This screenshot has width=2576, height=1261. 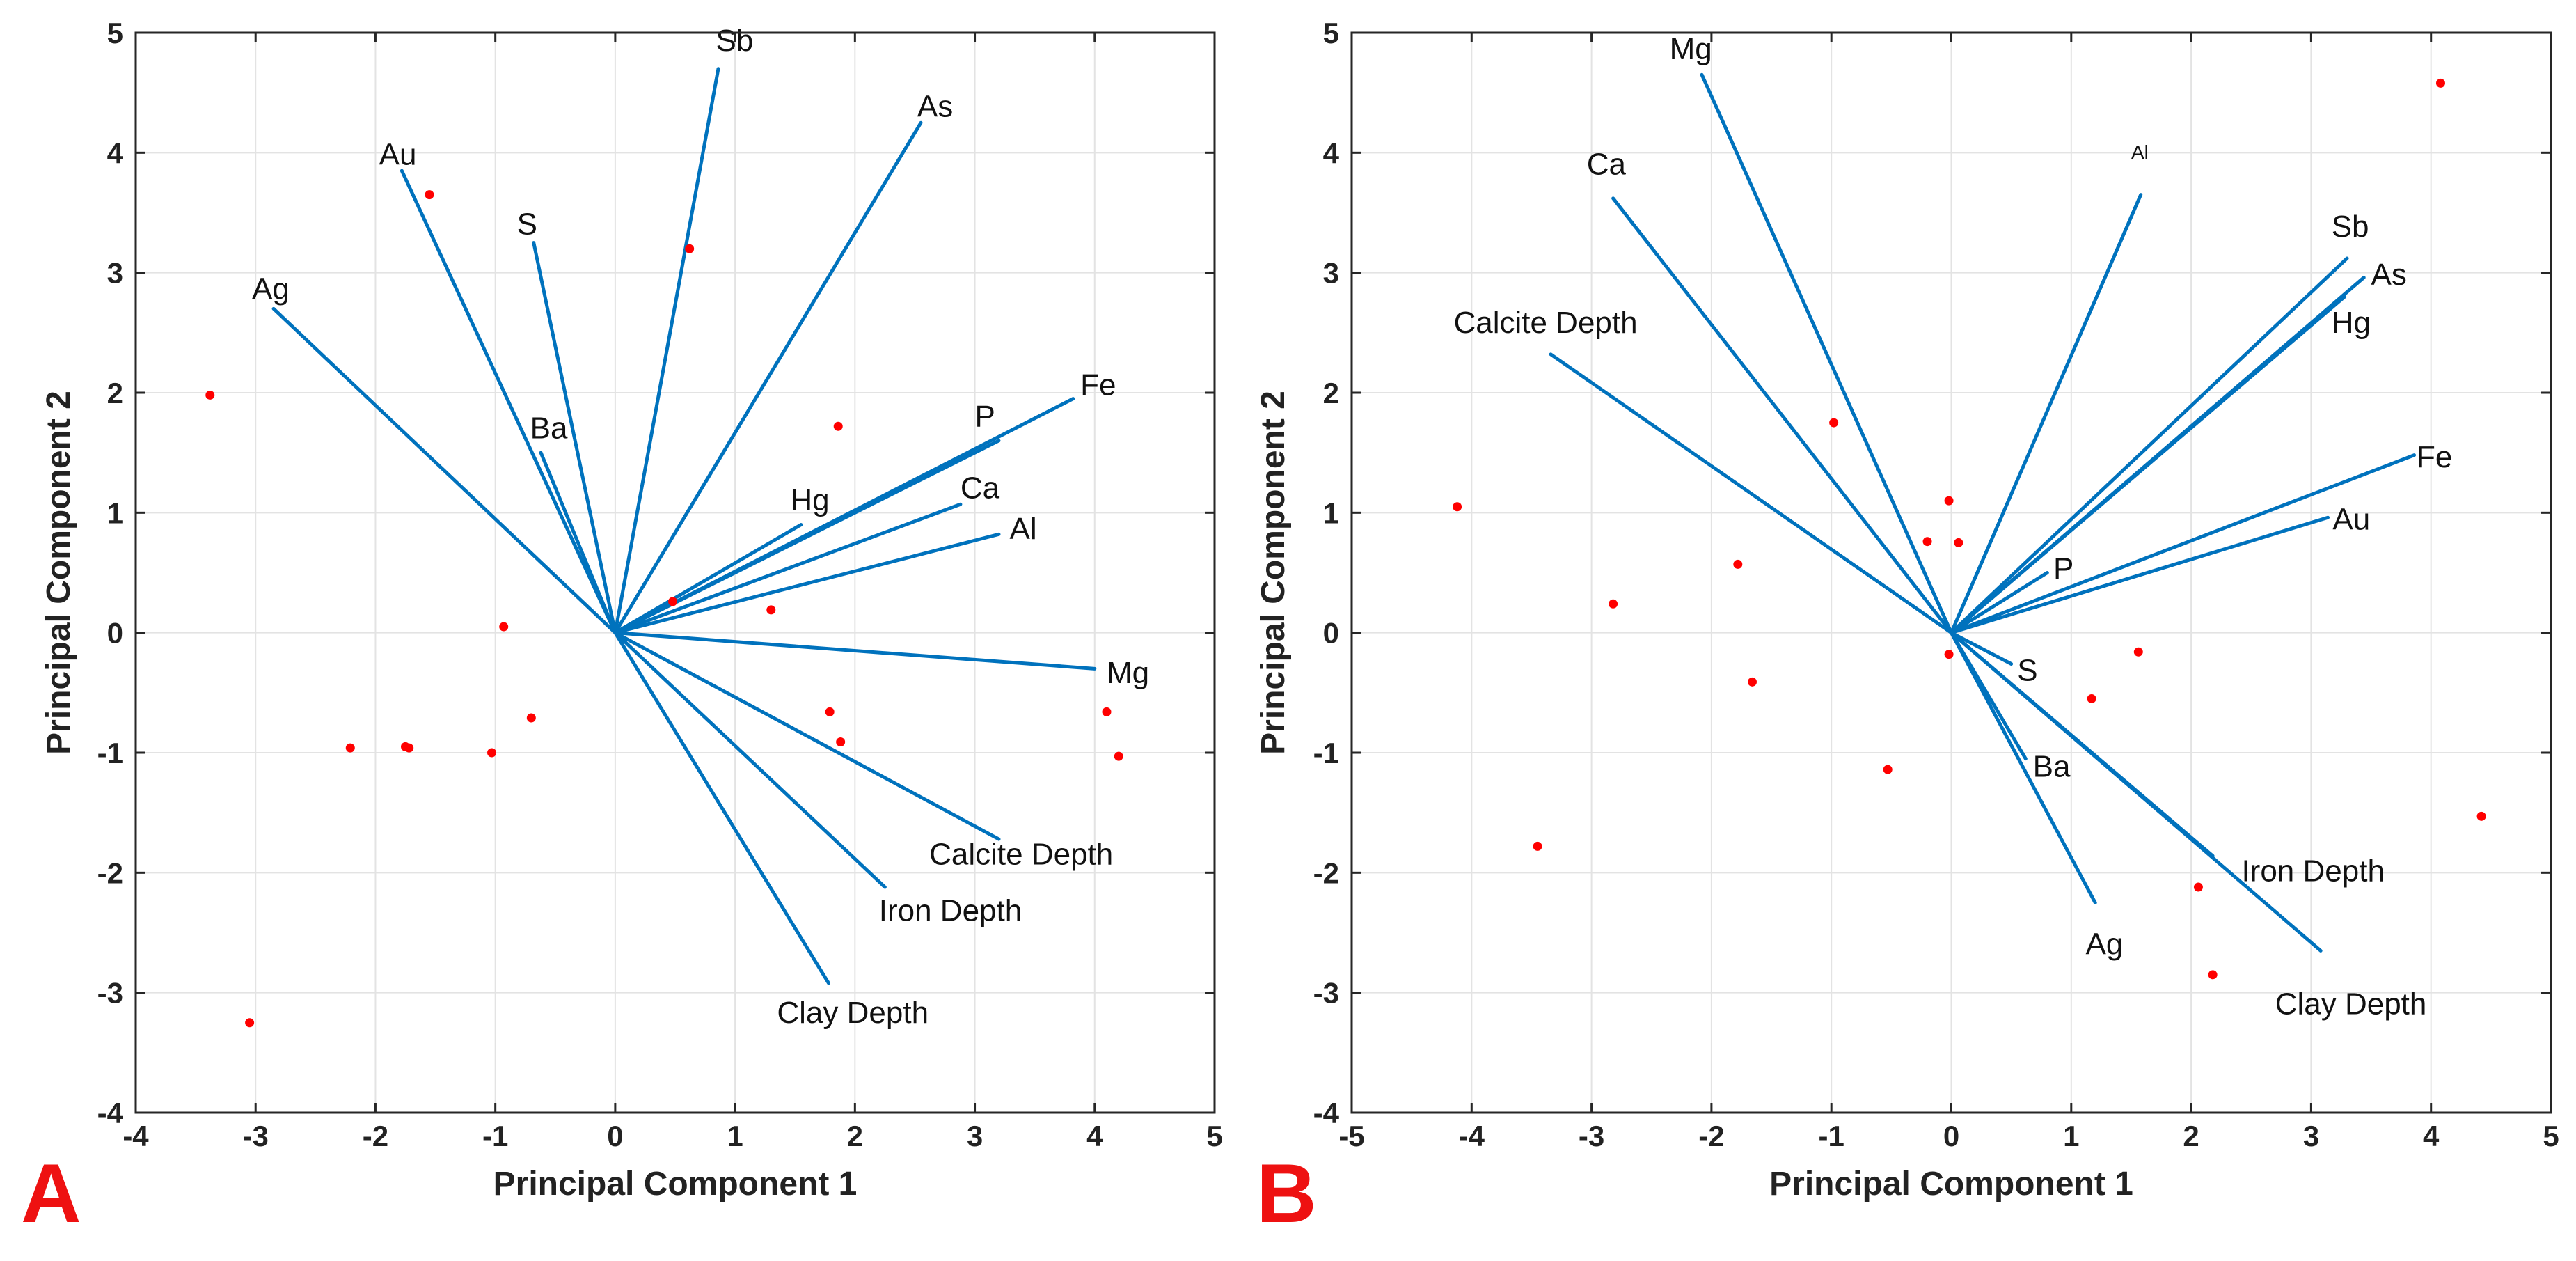 I want to click on loading-vector-as, so click(x=768, y=378).